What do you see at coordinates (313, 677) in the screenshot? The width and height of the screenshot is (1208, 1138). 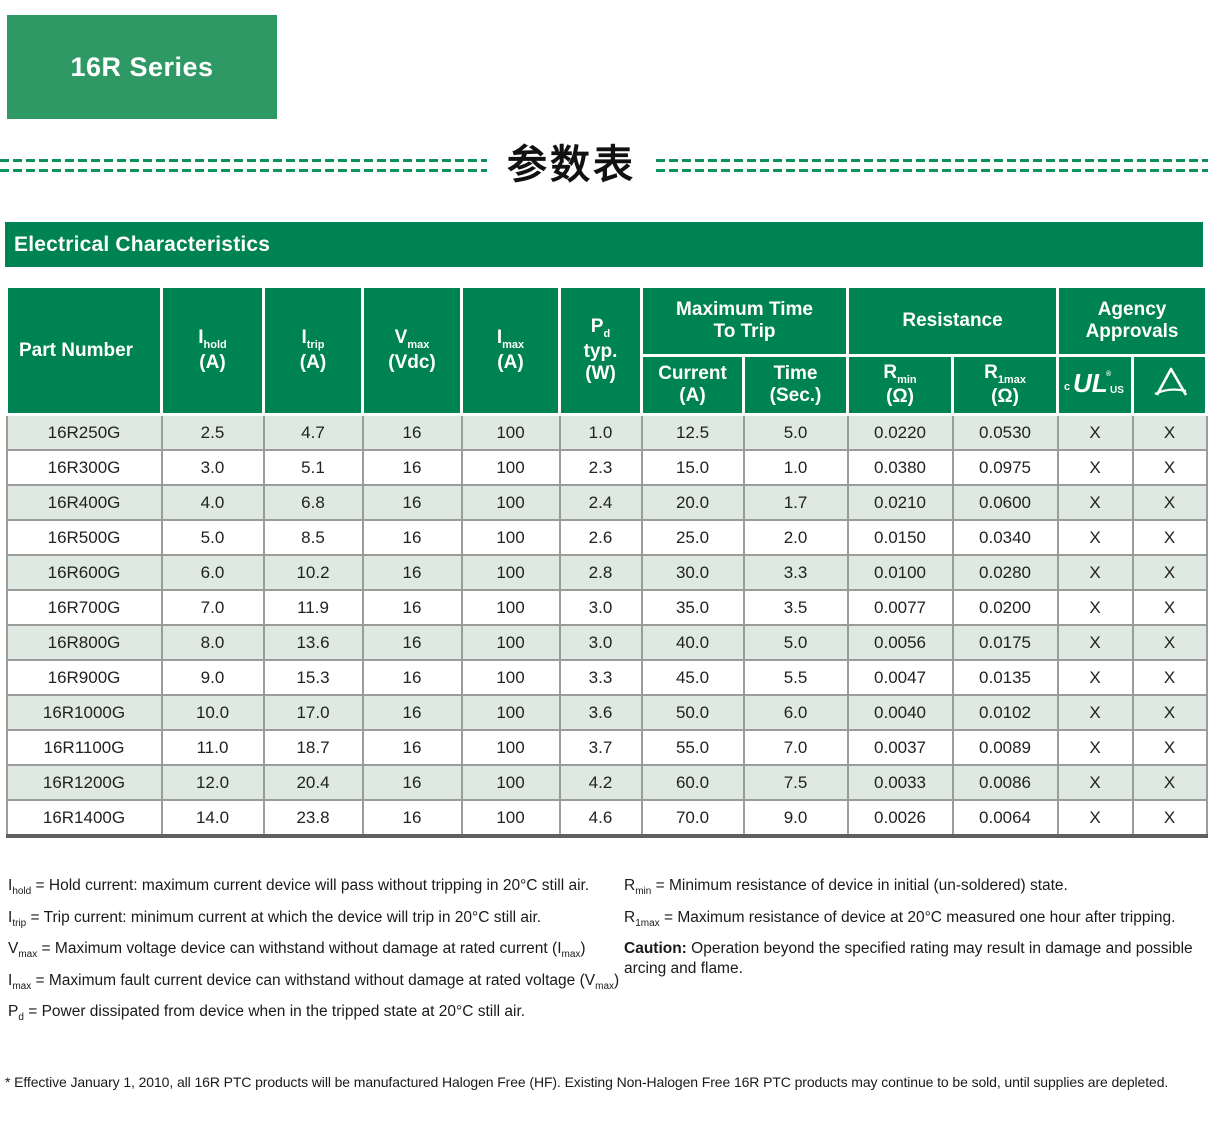 I see `value-cell: 15.3` at bounding box center [313, 677].